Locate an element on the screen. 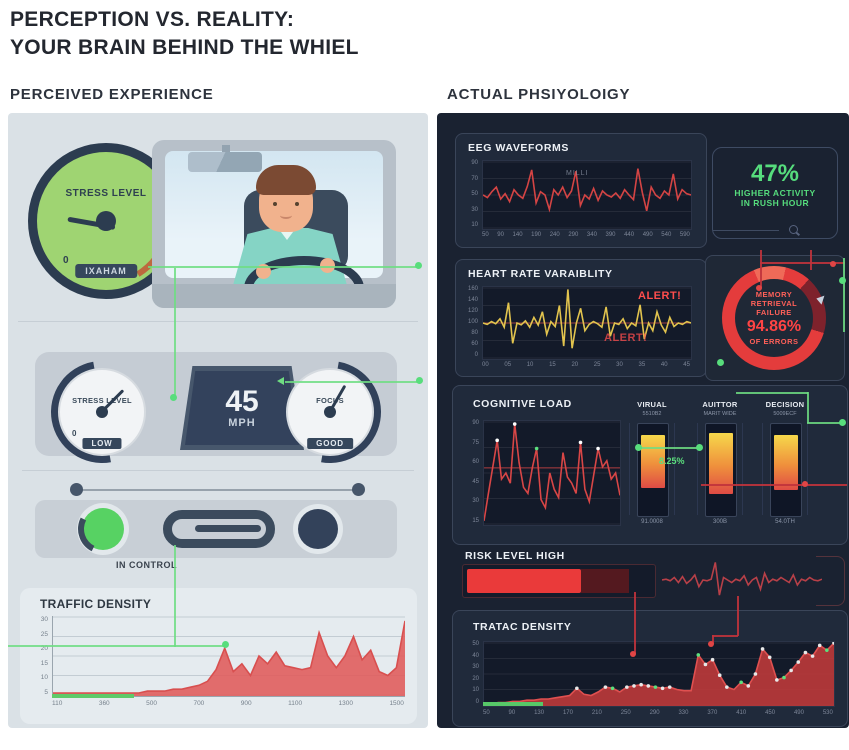 This screenshot has height=750, width=849. stress-level-badge: LOW is located at coordinates (102, 443).